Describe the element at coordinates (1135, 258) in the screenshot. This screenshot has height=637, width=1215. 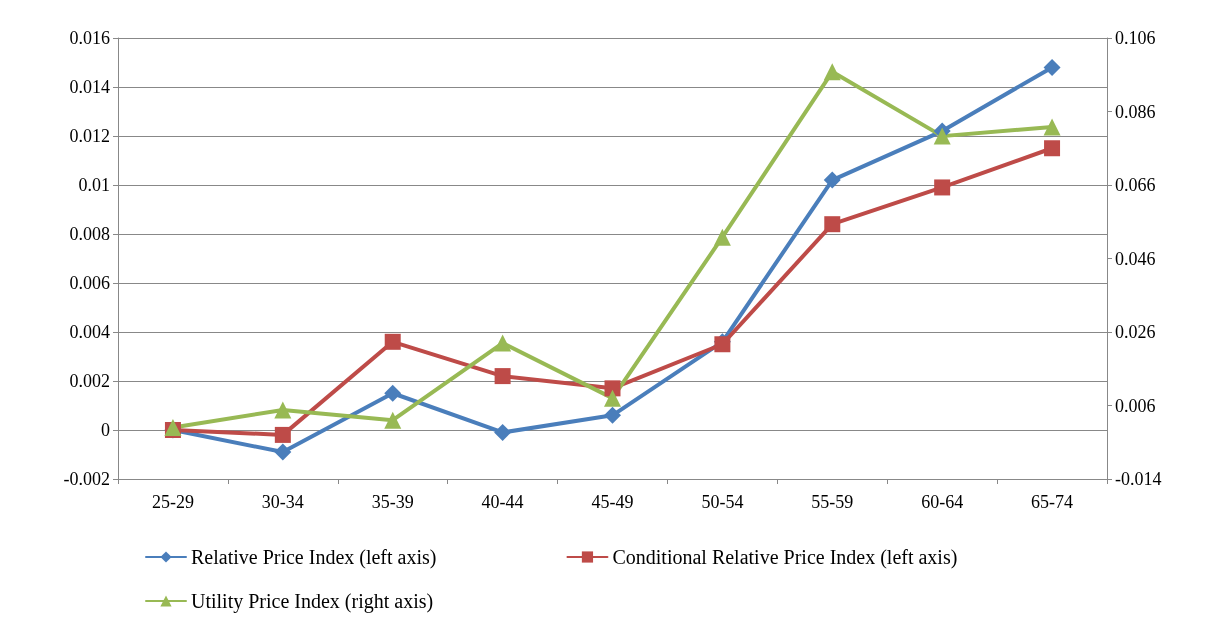
I see `y2-tick-label: 0.046` at that location.